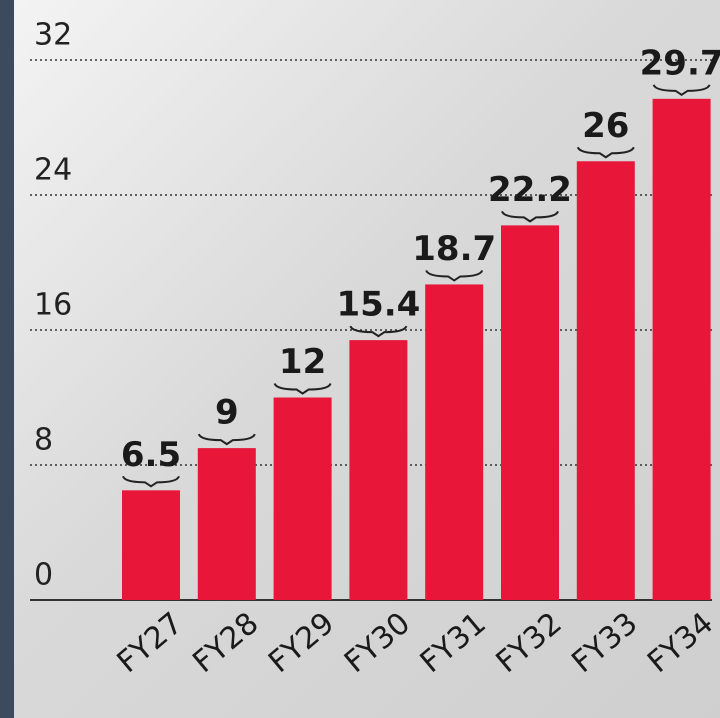  Describe the element at coordinates (53, 35) in the screenshot. I see `y-tick-label: 32` at that location.